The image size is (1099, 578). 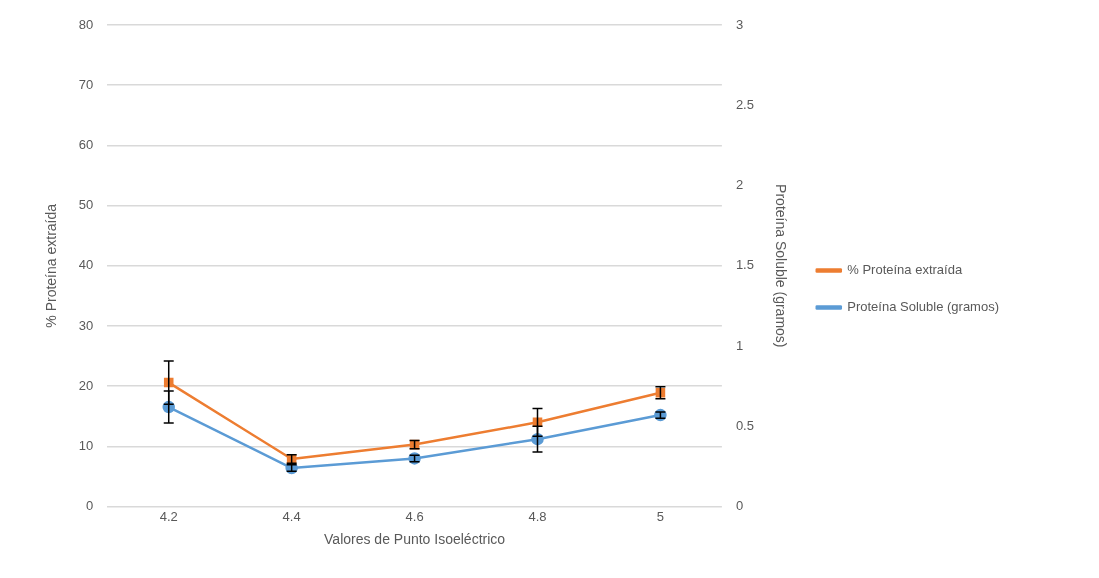 What do you see at coordinates (923, 307) in the screenshot?
I see `legend-label: Proteína Soluble (gramos)` at bounding box center [923, 307].